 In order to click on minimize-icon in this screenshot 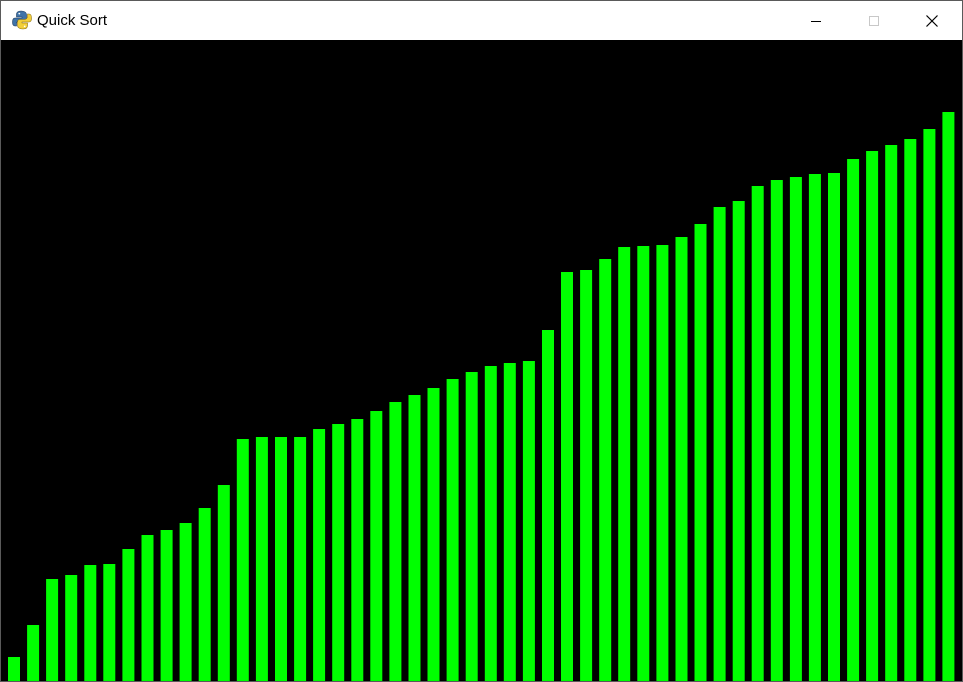, I will do `click(816, 21)`.